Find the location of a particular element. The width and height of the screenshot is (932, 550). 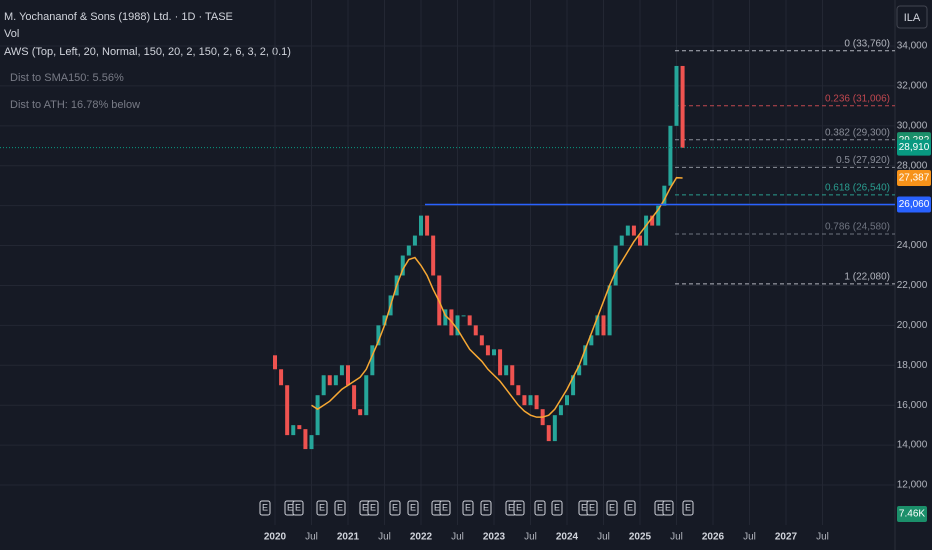

currency-box is located at coordinates (912, 17).